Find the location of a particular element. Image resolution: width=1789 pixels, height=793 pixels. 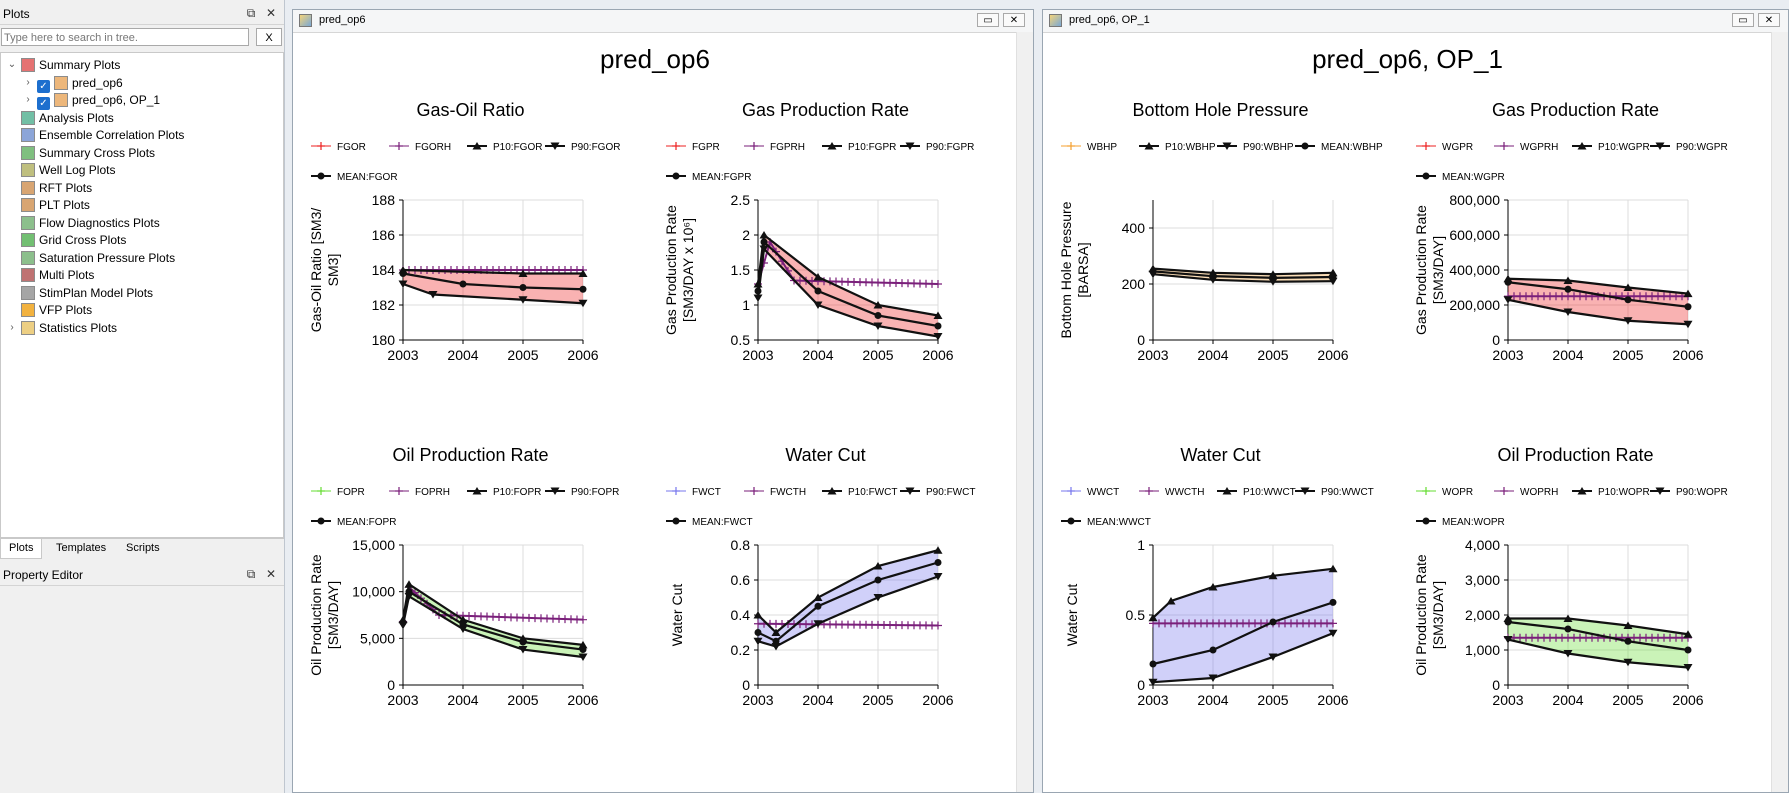

y-axis-label-line: Bottom Hole Pressure is located at coordinates (1066, 269).